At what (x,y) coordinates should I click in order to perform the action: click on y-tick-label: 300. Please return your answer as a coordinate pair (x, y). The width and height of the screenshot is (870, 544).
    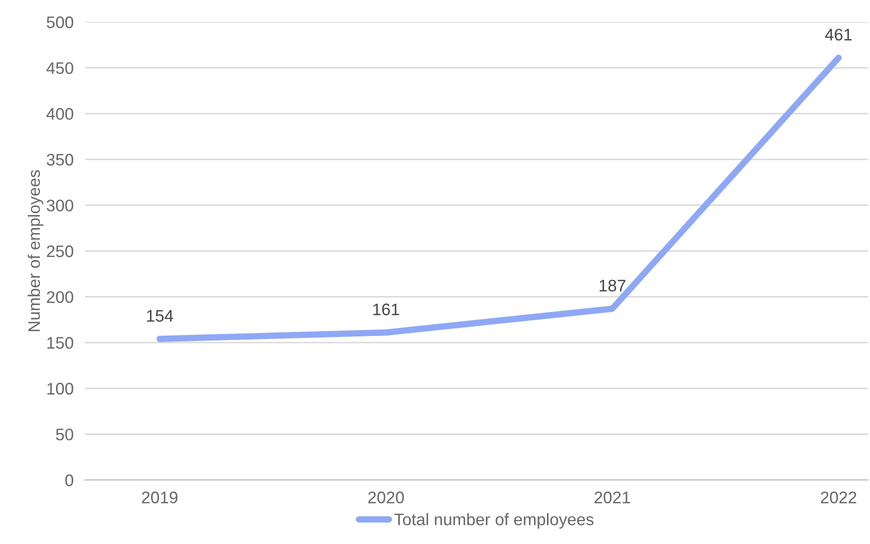
    Looking at the image, I should click on (60, 206).